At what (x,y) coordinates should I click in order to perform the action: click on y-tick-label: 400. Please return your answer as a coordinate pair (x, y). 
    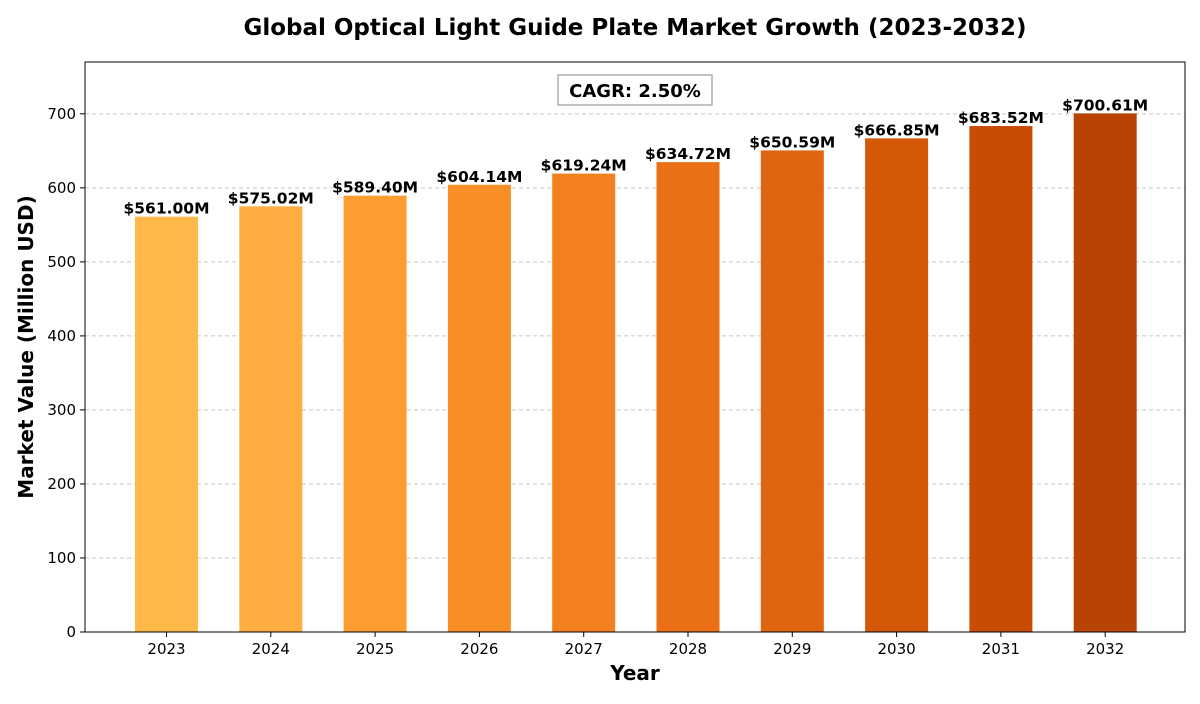
    Looking at the image, I should click on (61, 336).